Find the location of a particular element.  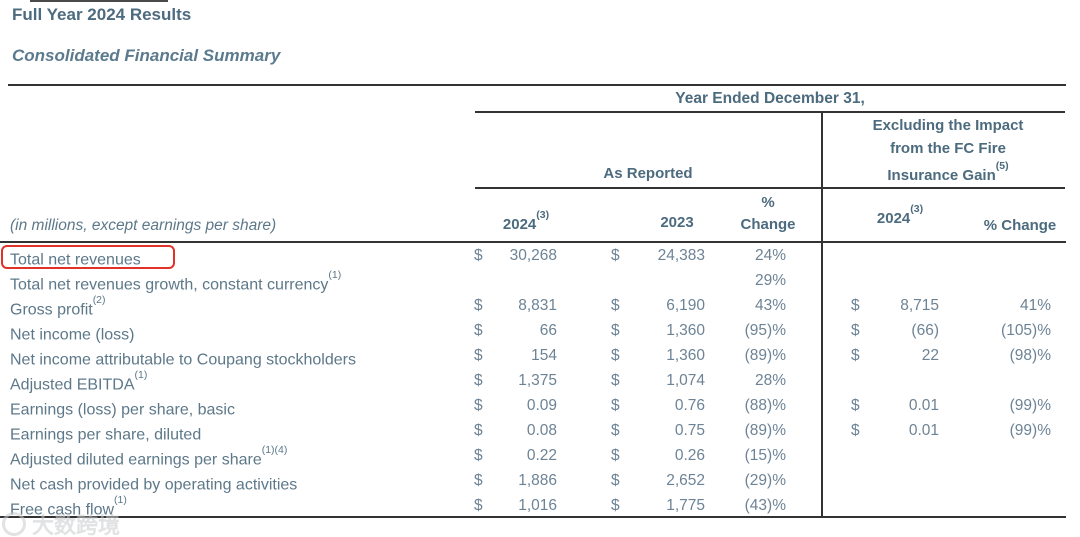

group-right-line1: Excluding the Impact is located at coordinates (948, 125).